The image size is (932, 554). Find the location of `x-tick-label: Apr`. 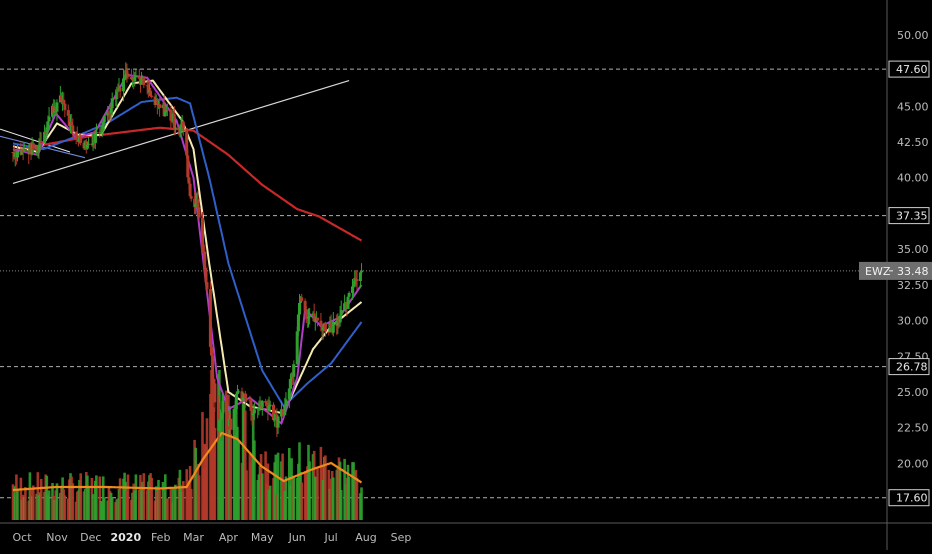

x-tick-label: Apr is located at coordinates (229, 537).